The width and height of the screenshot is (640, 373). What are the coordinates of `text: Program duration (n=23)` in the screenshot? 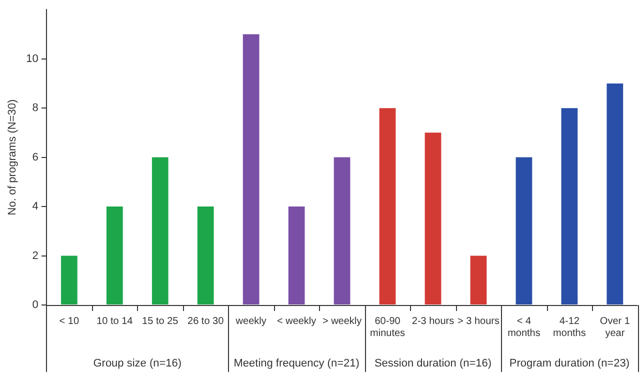 It's located at (569, 364).